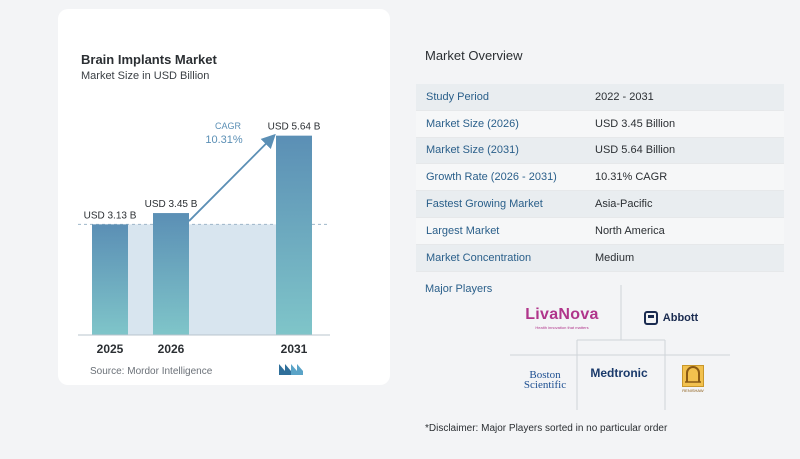 Image resolution: width=800 pixels, height=459 pixels. I want to click on overview-title: Market Overview, so click(474, 55).